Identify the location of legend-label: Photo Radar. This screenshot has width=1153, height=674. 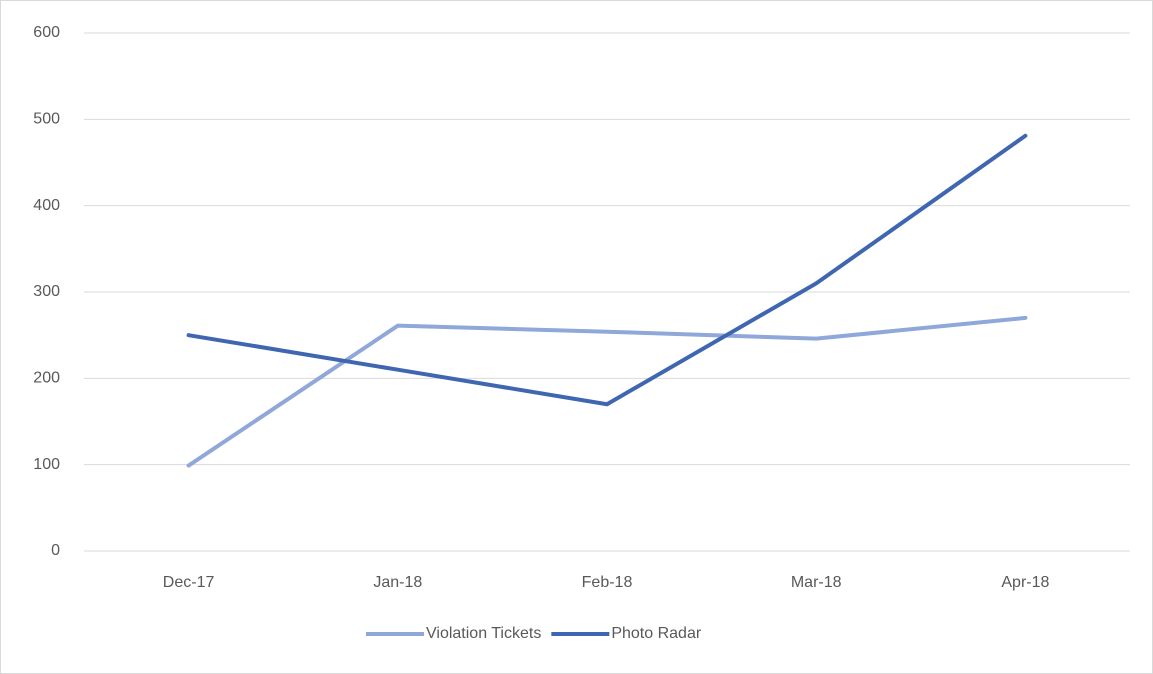
(656, 633).